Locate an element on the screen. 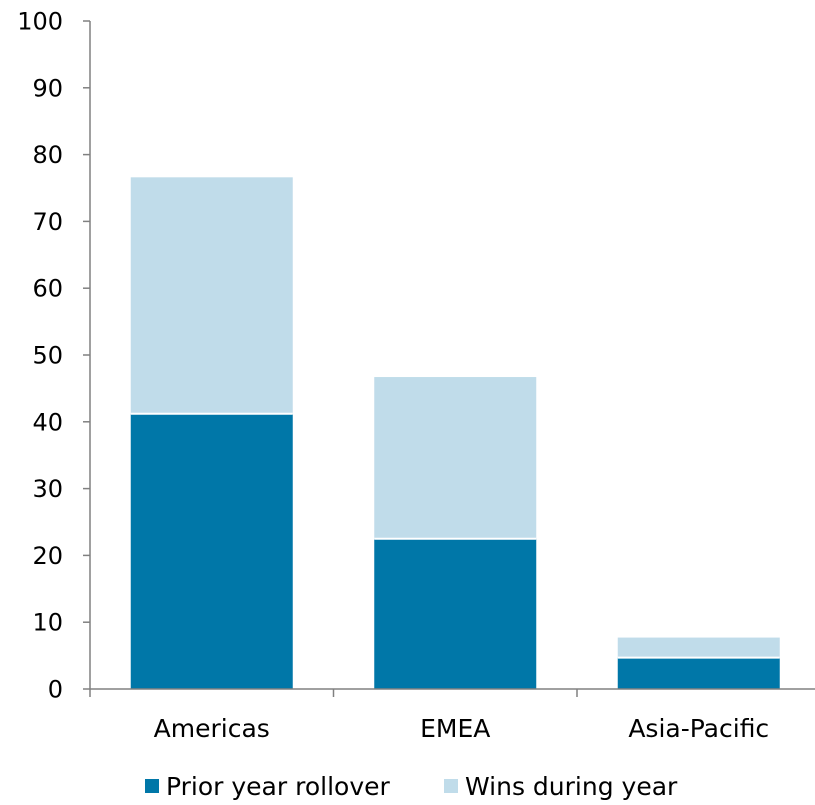 The image size is (815, 805). y-tick-label: 100 is located at coordinates (40, 22).